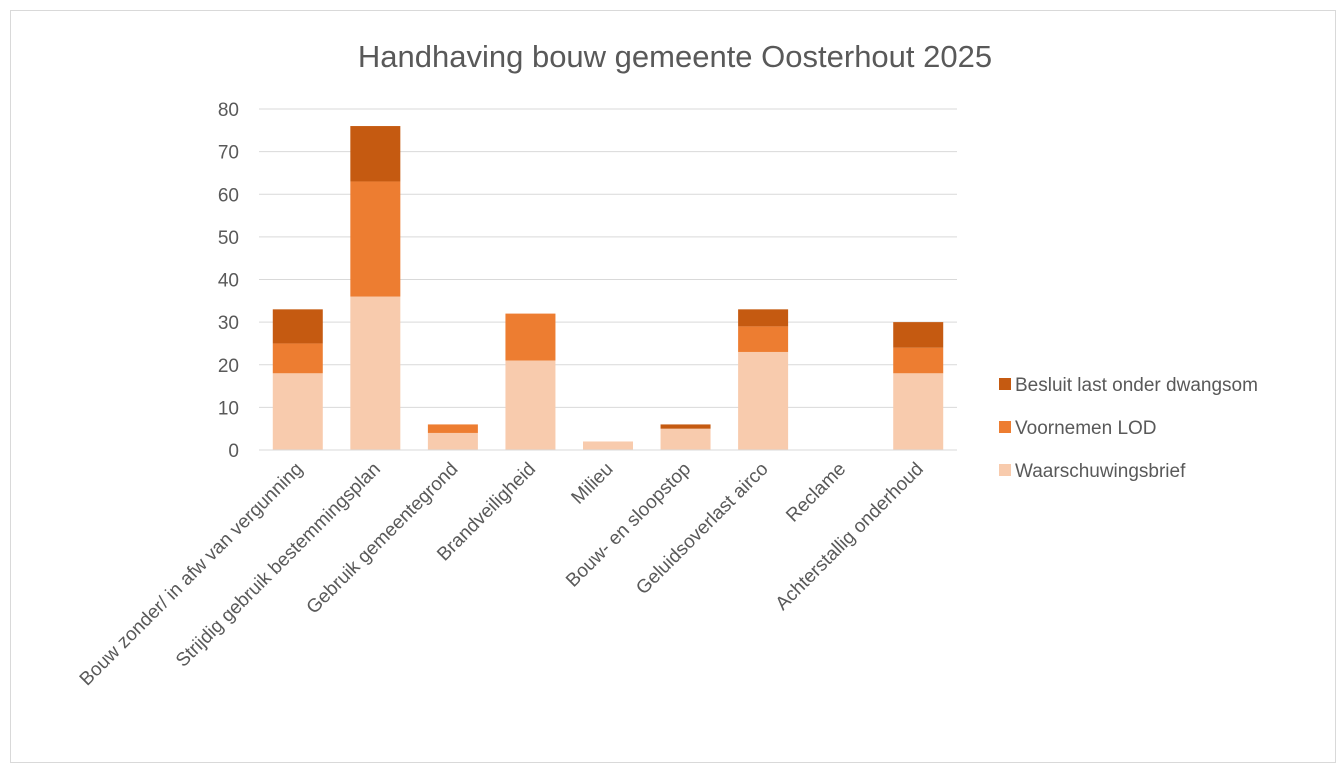 The image size is (1338, 765). Describe the element at coordinates (228, 366) in the screenshot. I see `y-tick-label: 20` at that location.